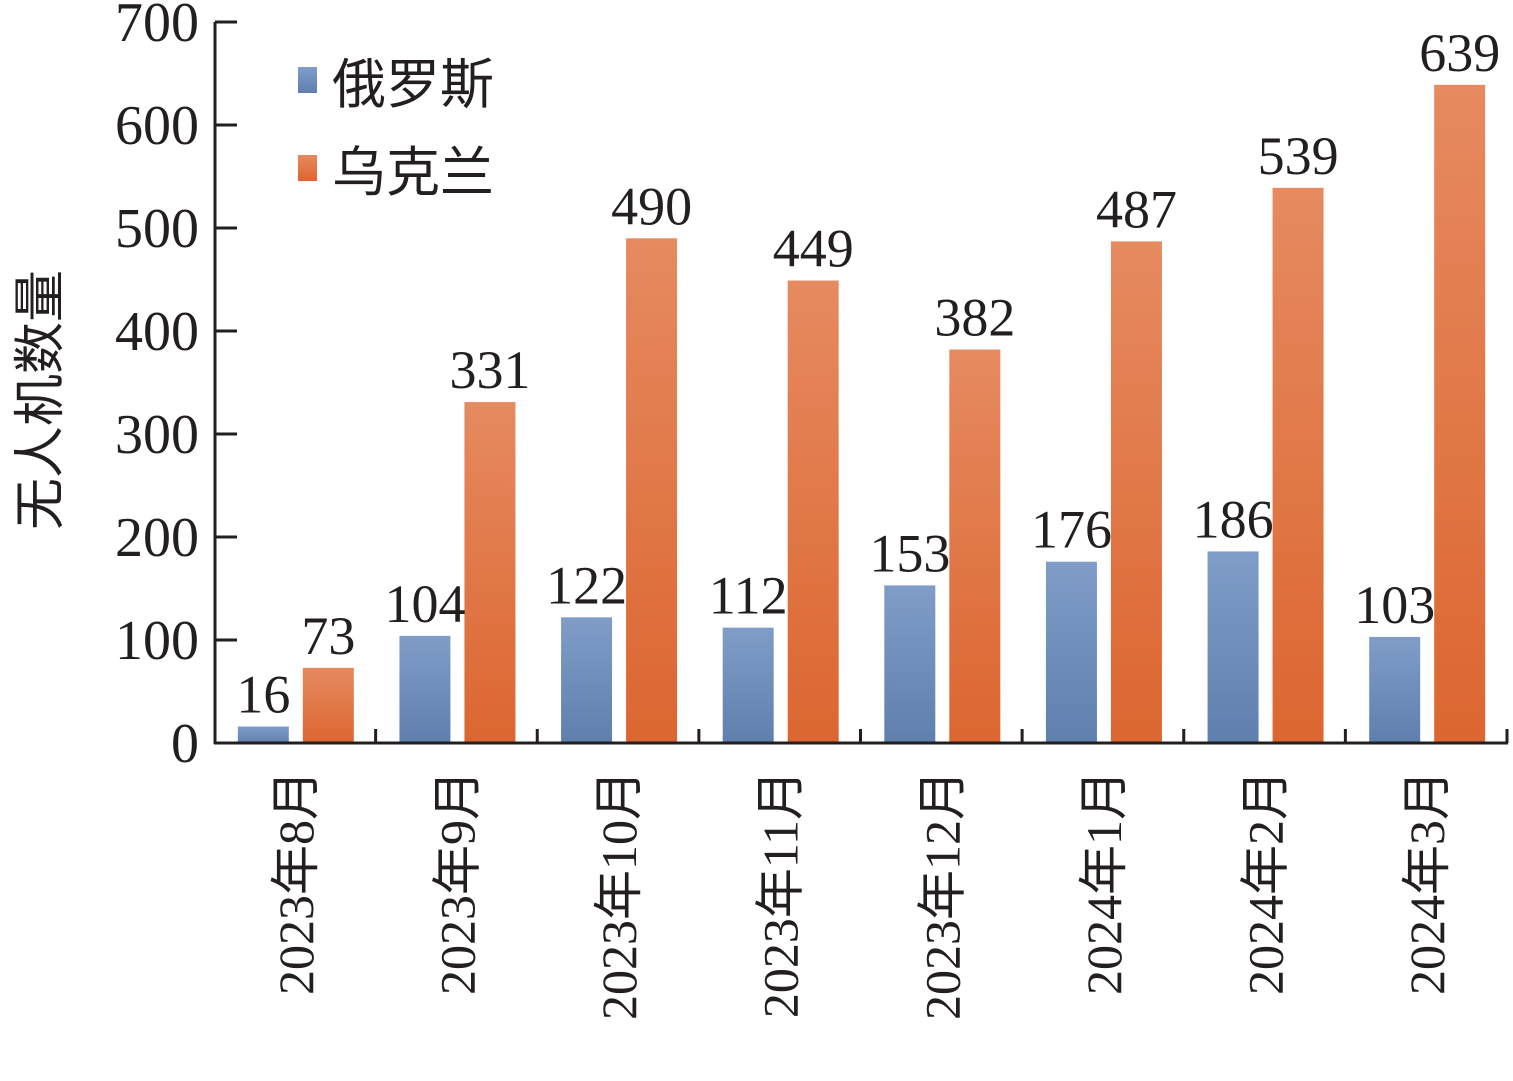 The width and height of the screenshot is (1513, 1081). I want to click on value-label-series-1-7: 639, so click(1459, 53).